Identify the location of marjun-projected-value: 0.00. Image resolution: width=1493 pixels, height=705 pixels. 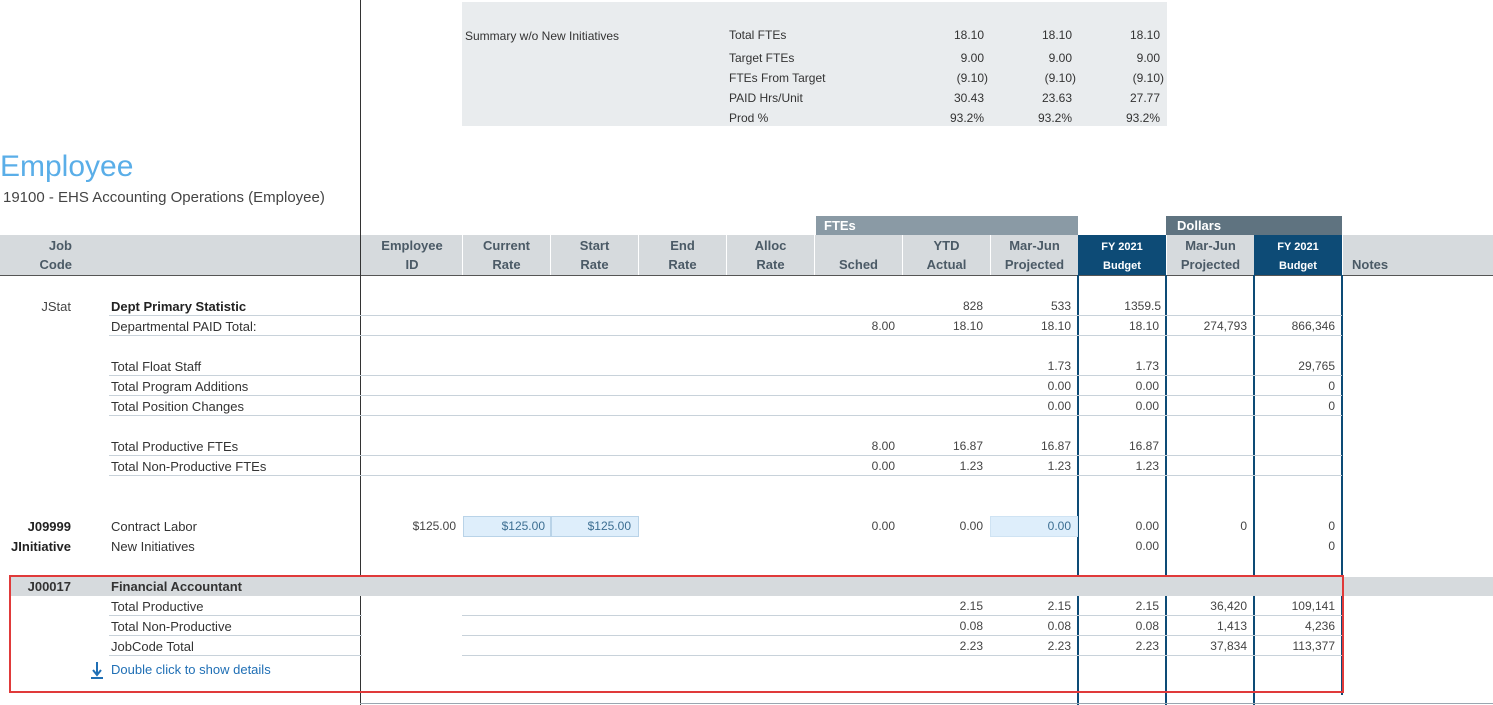
(1059, 526).